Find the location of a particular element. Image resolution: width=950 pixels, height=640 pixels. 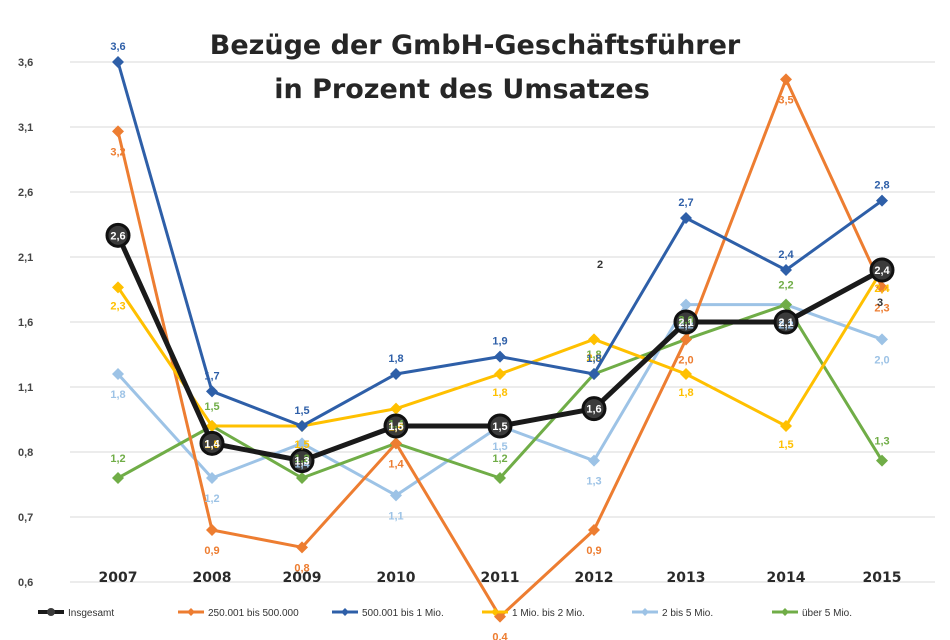

y-tick-label: 1,6 is located at coordinates (25, 323).